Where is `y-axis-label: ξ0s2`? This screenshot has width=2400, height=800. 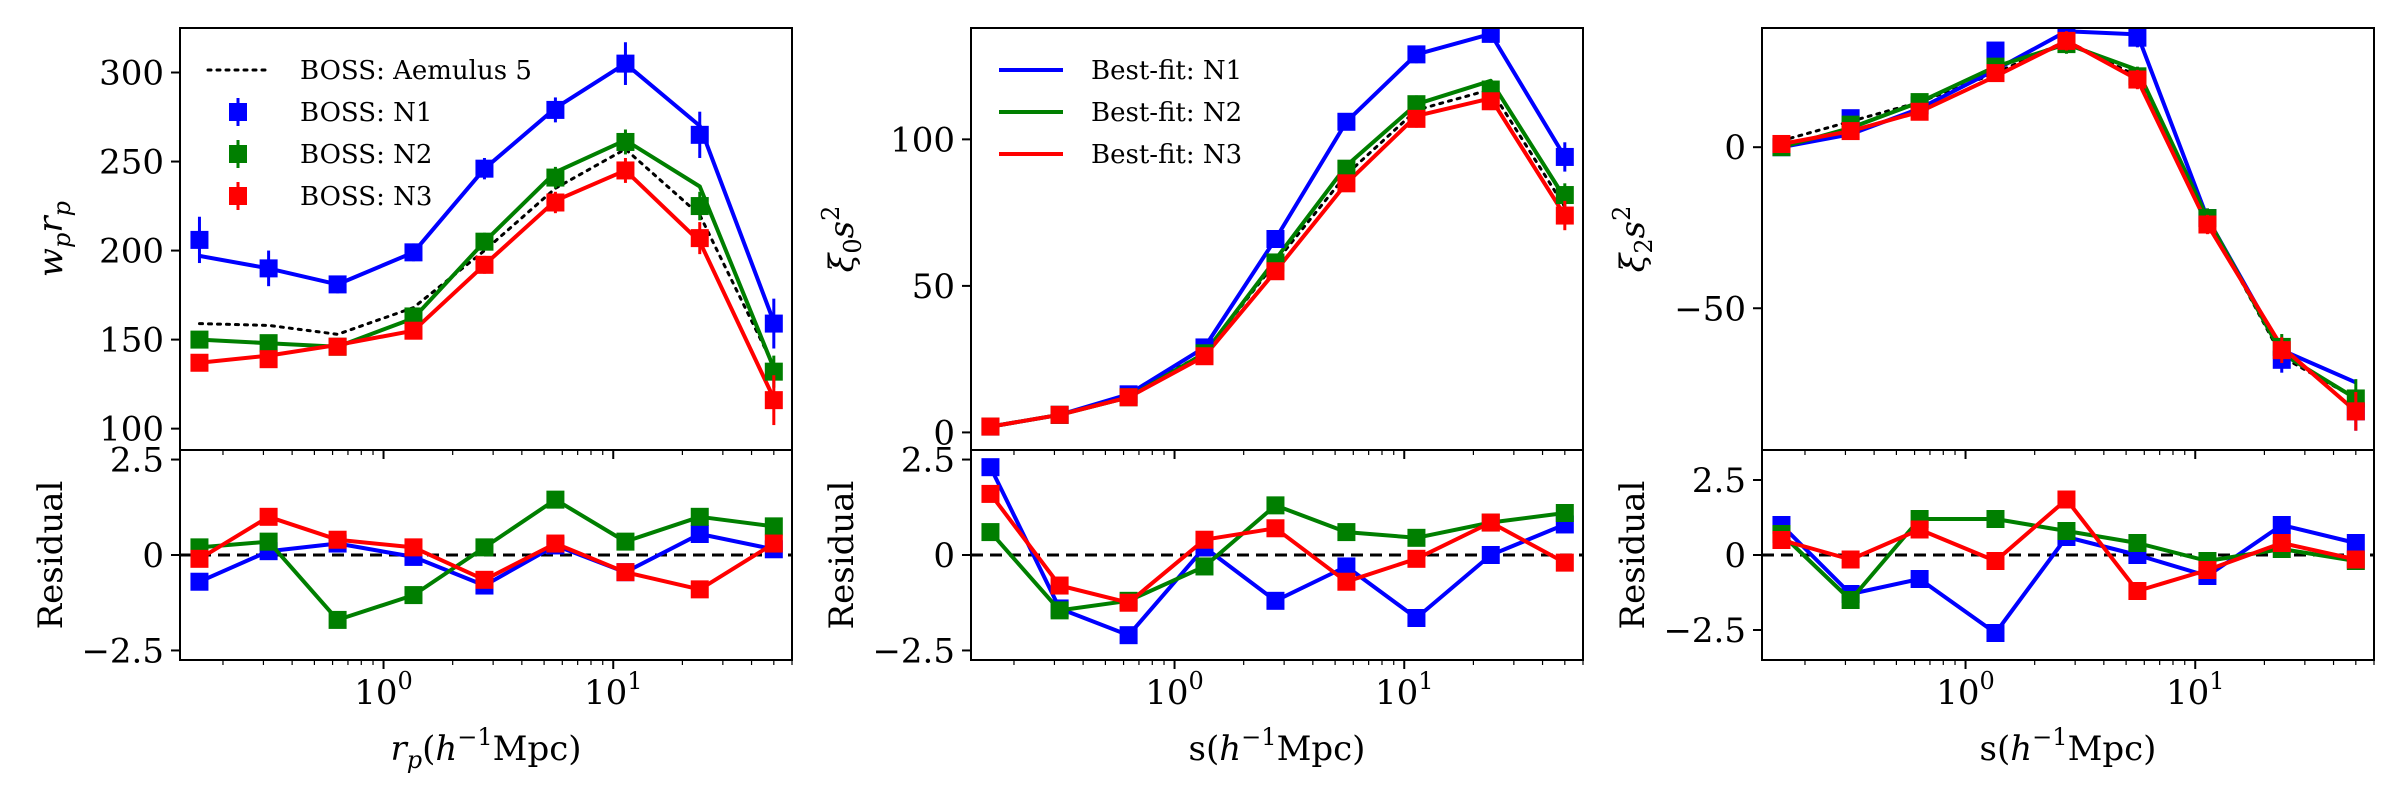
y-axis-label: ξ0s2 is located at coordinates (842, 239).